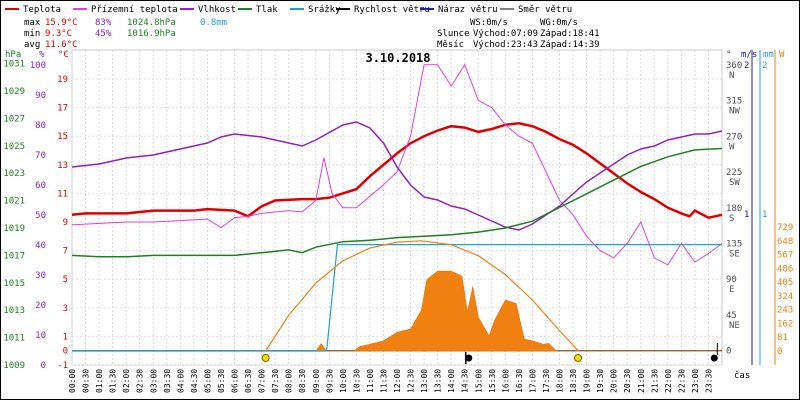  What do you see at coordinates (72, 381) in the screenshot?
I see `x-tick-label: 00:00` at bounding box center [72, 381].